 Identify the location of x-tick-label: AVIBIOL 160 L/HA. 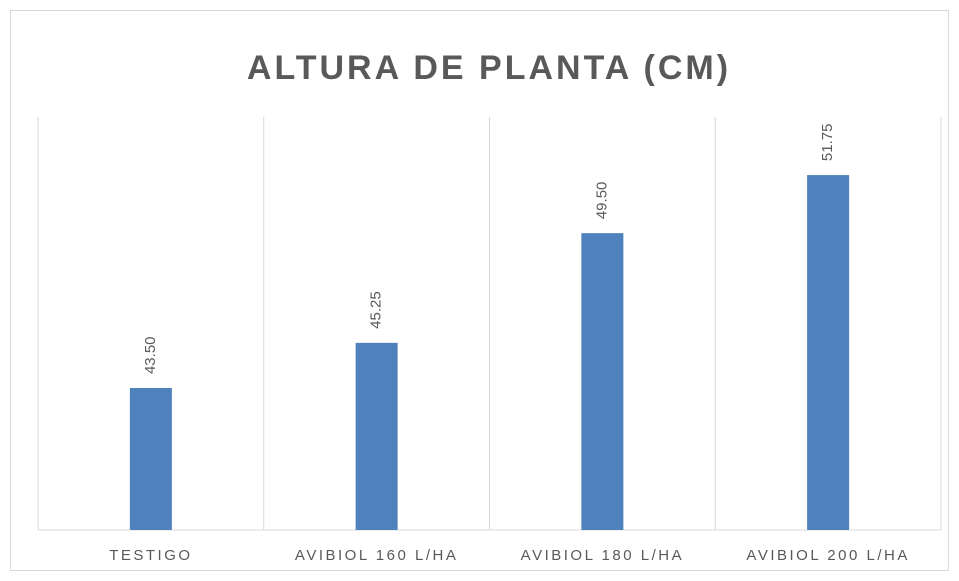
(376, 555).